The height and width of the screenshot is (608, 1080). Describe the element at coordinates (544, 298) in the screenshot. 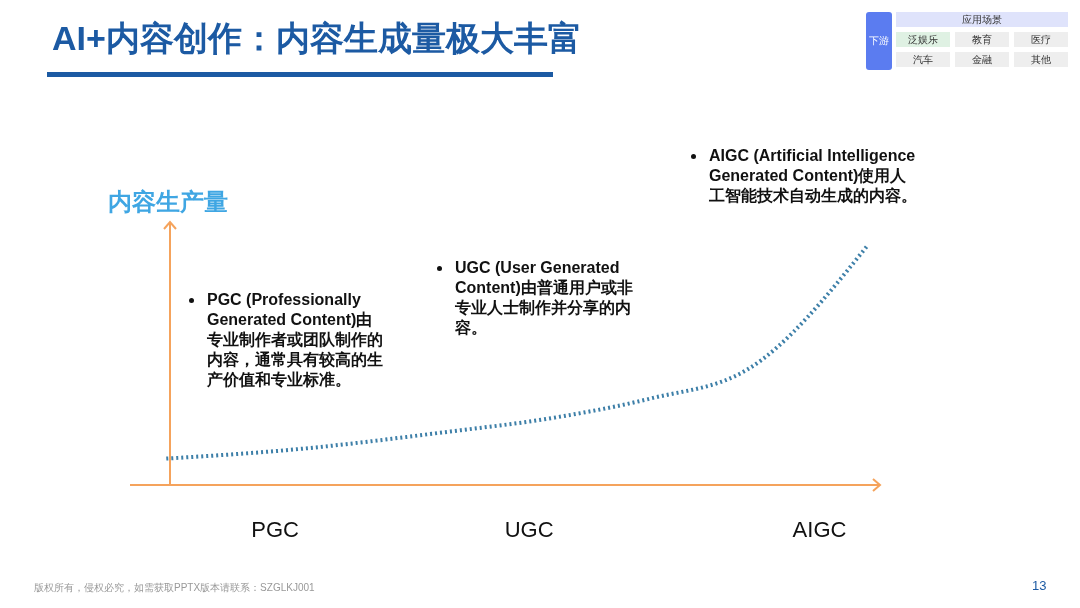

I see `annotation: UGC (User Generated Content)由普通用户或非专业人士制作并分享的内容。` at that location.